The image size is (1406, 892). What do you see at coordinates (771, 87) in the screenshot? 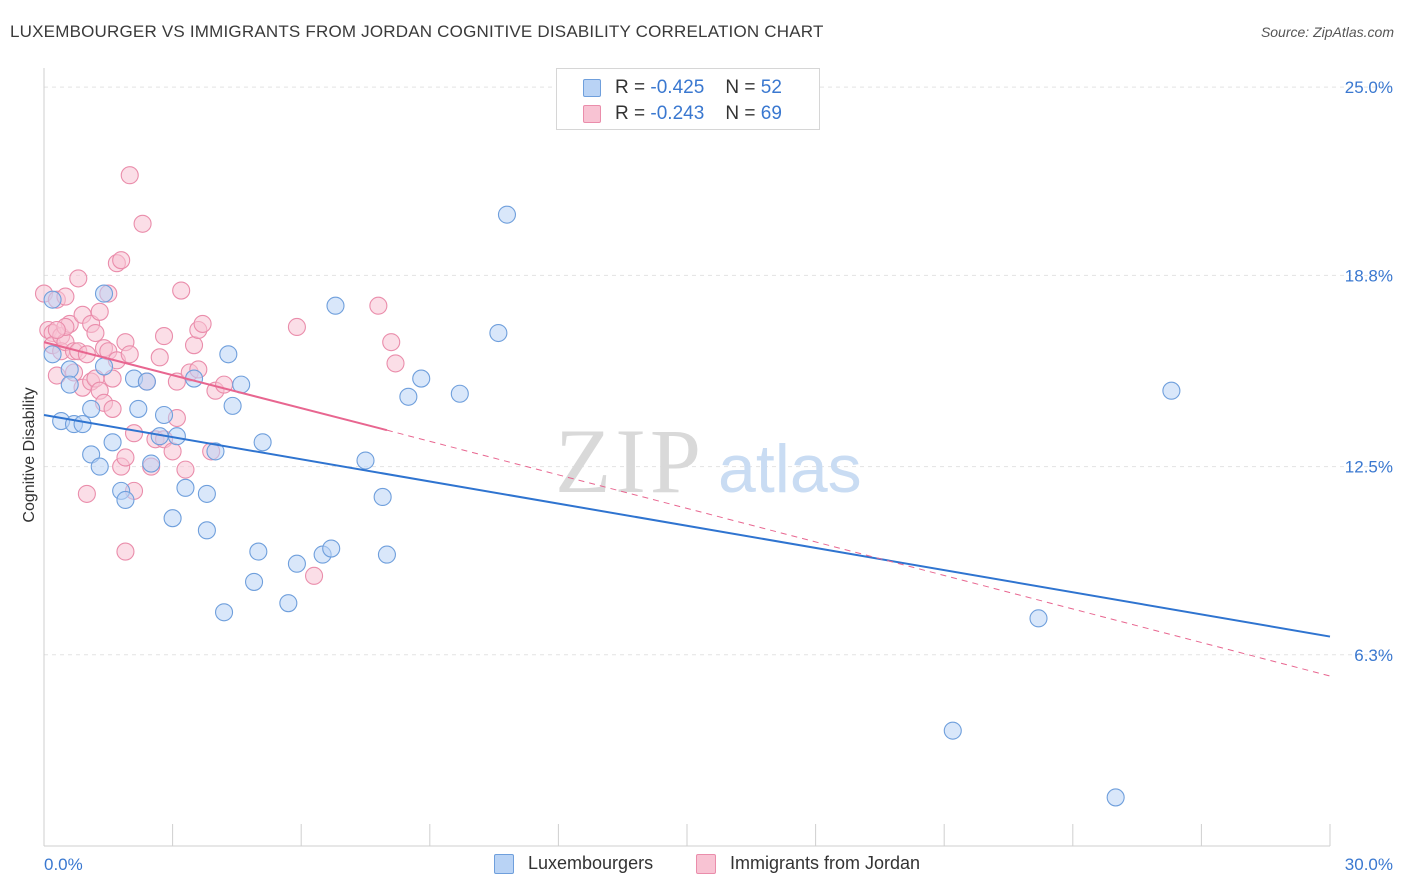
I see `legend-n-value: 52` at bounding box center [771, 87].